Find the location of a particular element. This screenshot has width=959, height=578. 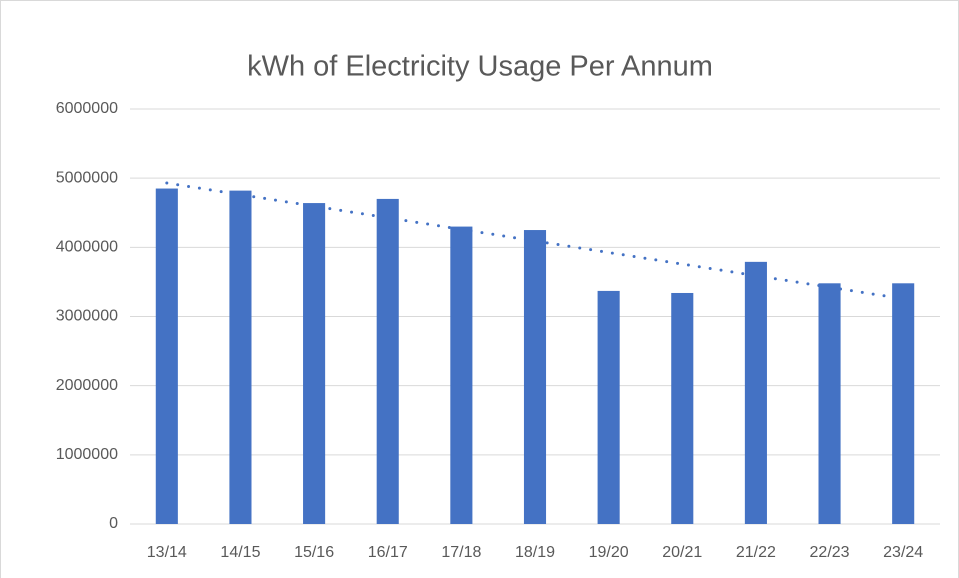

x-tick-label: 23/24 is located at coordinates (903, 552).